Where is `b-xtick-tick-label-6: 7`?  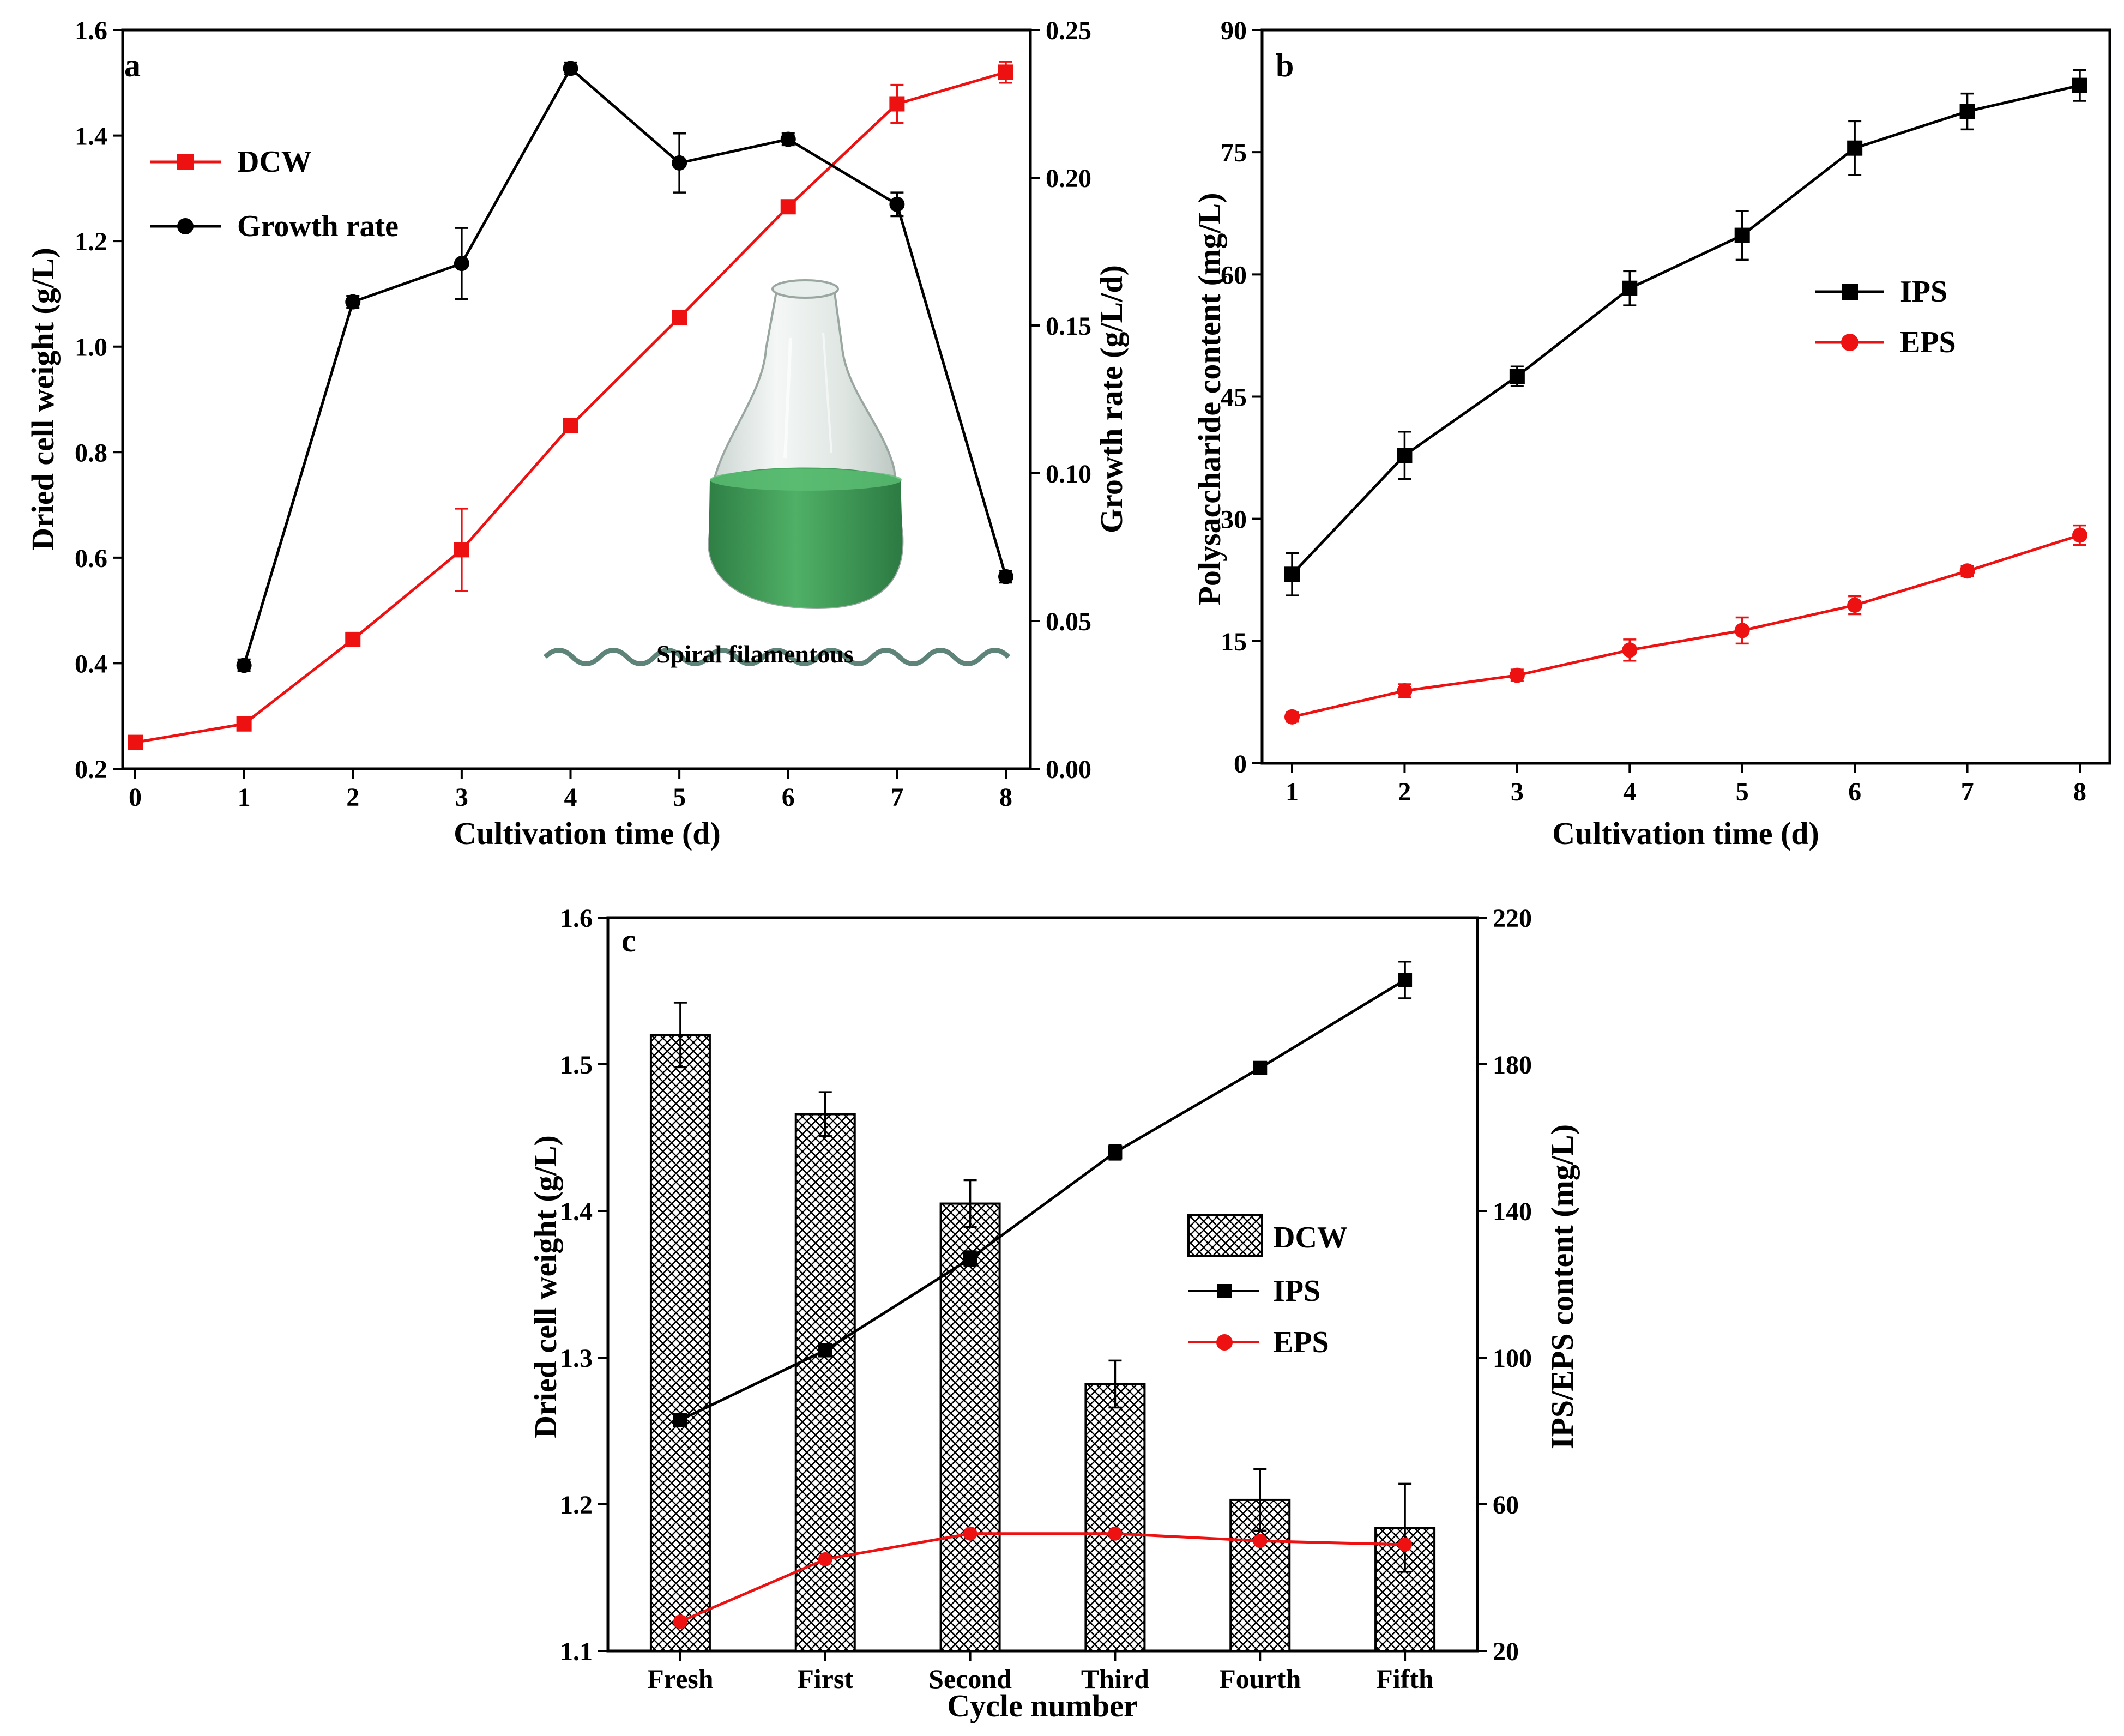
b-xtick-tick-label-6: 7 is located at coordinates (1967, 791).